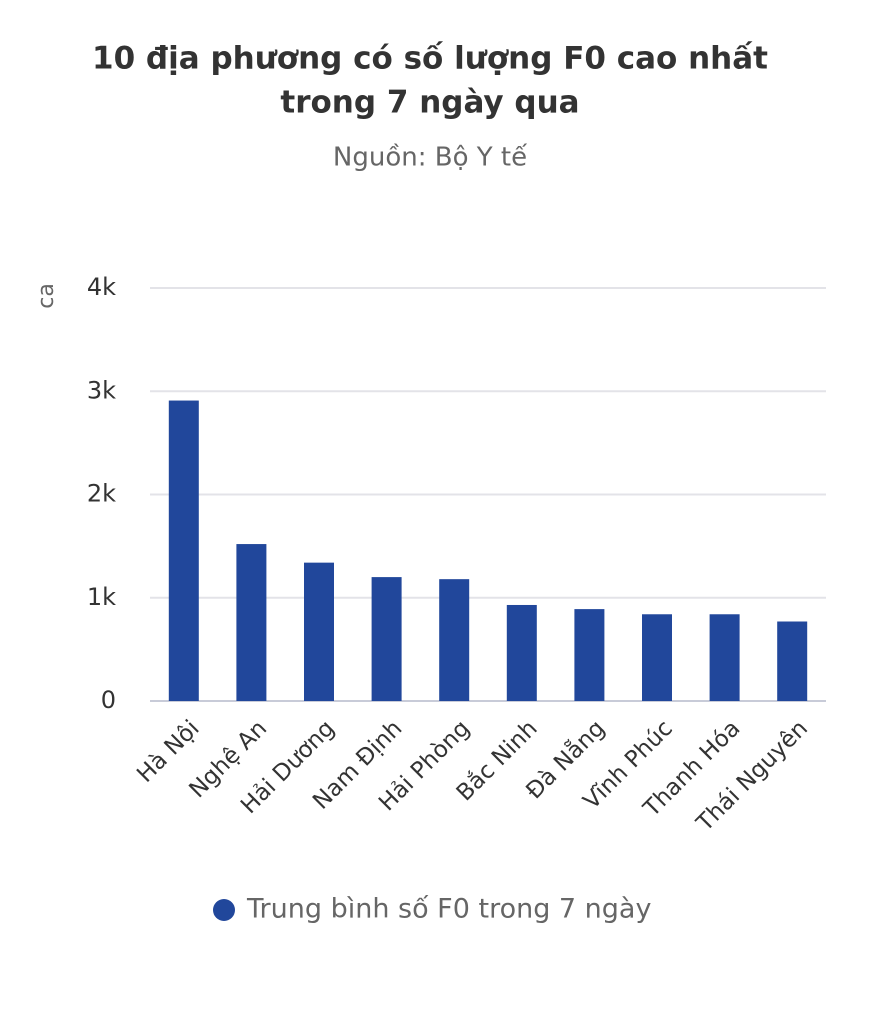 The image size is (870, 1013). What do you see at coordinates (46, 296) in the screenshot?
I see `y-axis-label: ca` at bounding box center [46, 296].